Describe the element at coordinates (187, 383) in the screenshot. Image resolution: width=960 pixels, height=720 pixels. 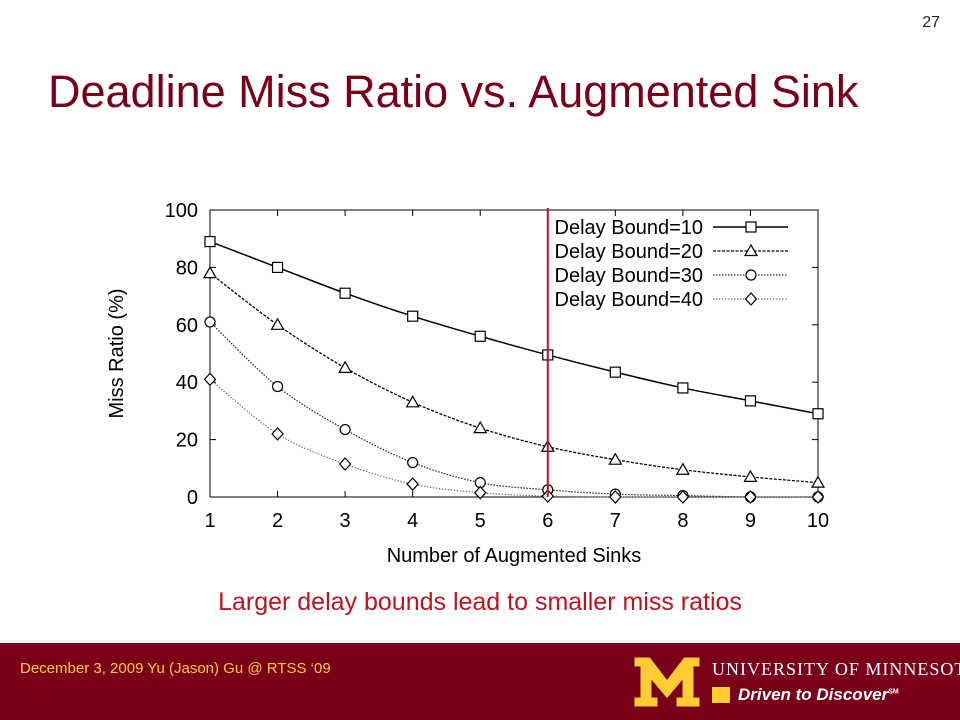
I see `y-tick-label: 40` at that location.